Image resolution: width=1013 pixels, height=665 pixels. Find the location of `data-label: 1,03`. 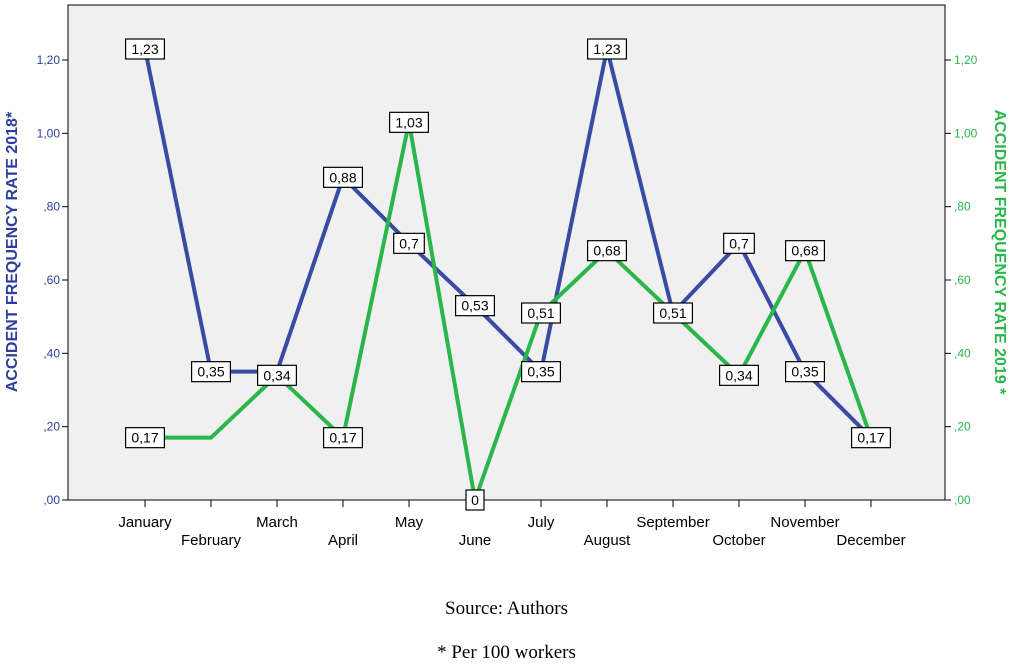

data-label: 1,03 is located at coordinates (409, 122).